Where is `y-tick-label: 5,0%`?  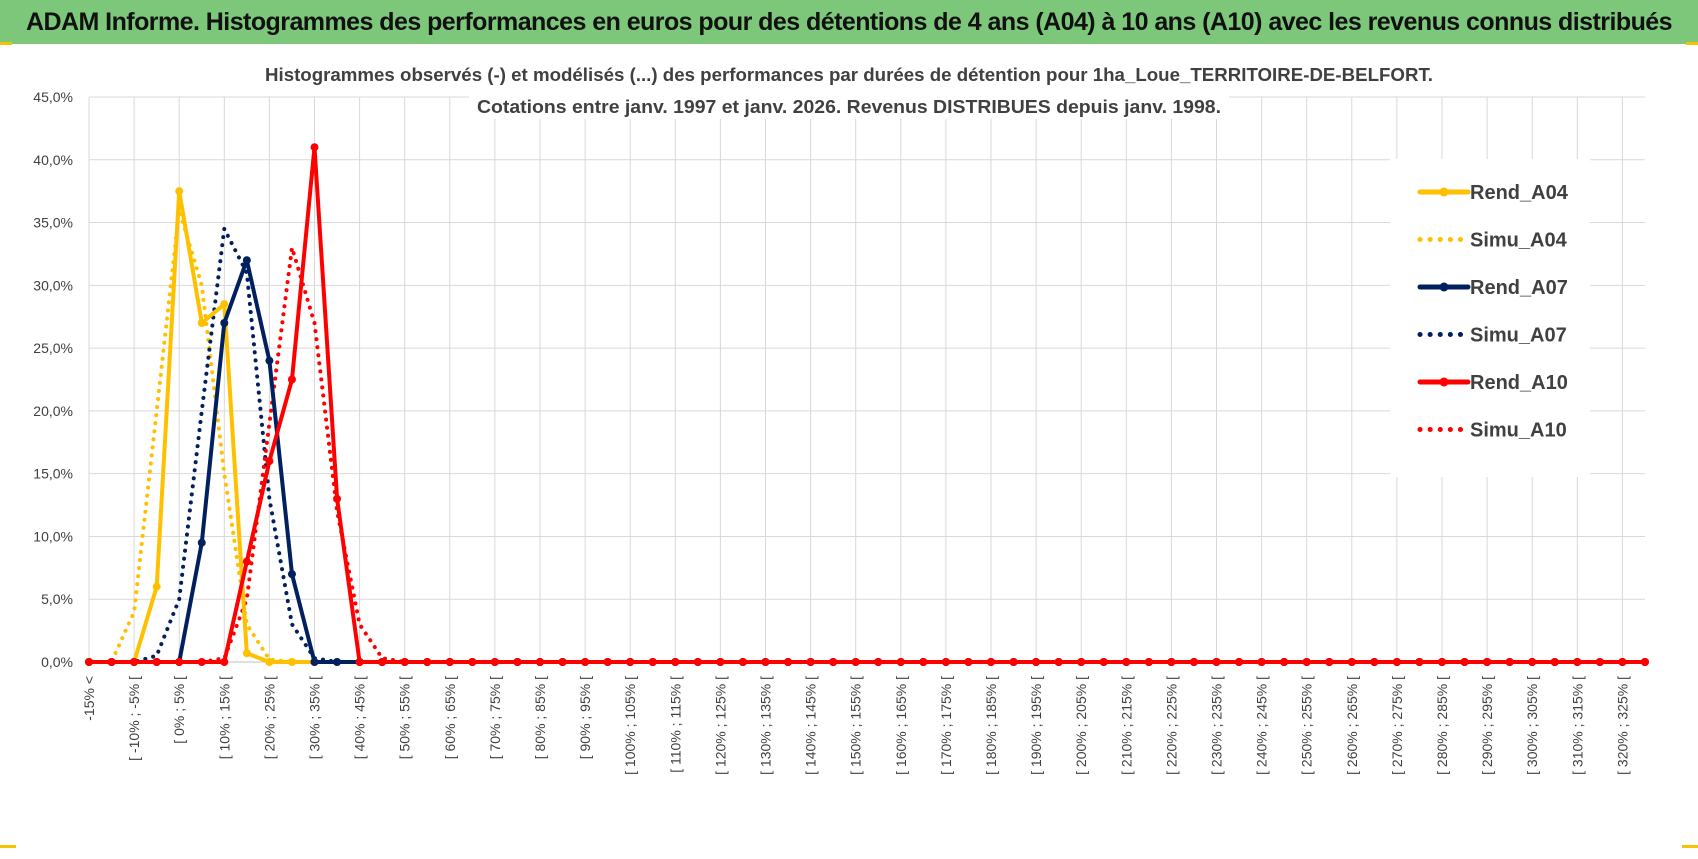 y-tick-label: 5,0% is located at coordinates (57, 599).